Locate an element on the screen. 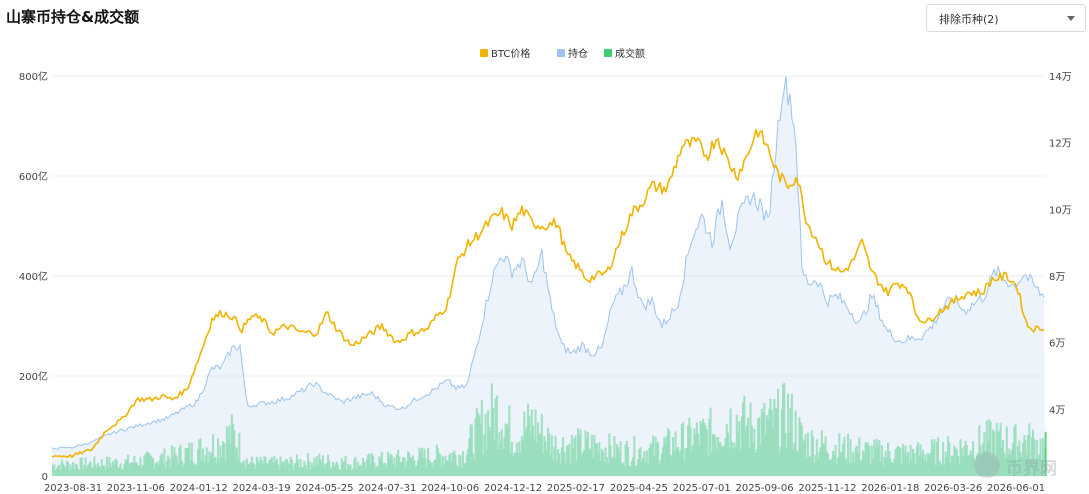 The width and height of the screenshot is (1089, 494). y-right-tick-label: 14万 is located at coordinates (1060, 77).